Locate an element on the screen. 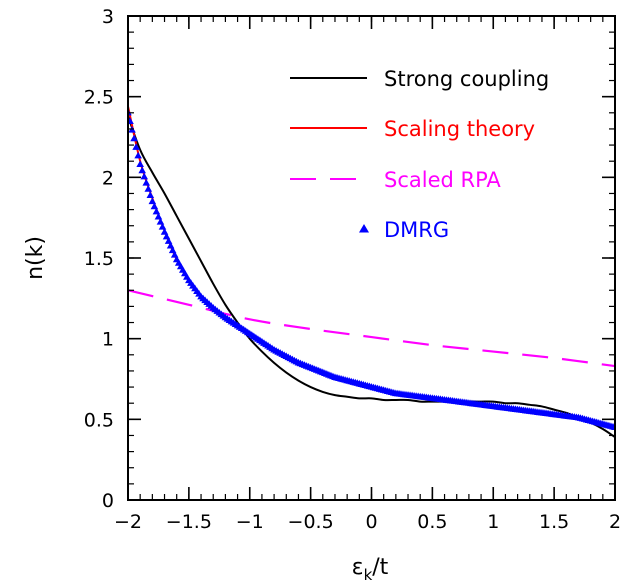 The width and height of the screenshot is (622, 584). x-tick-label: 0 is located at coordinates (371, 522).